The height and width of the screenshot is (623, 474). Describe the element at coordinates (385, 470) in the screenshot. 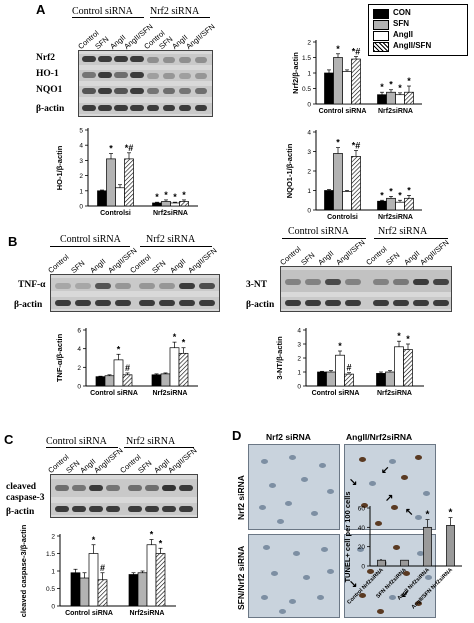

I see `arrow-icon: ↙` at that location.